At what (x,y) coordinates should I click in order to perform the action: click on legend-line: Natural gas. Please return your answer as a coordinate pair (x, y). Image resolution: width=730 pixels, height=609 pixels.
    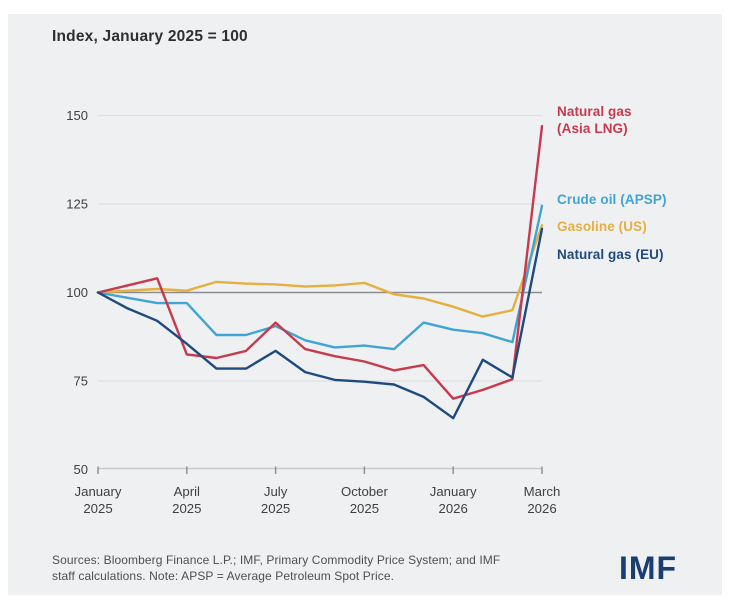
    Looking at the image, I should click on (594, 111).